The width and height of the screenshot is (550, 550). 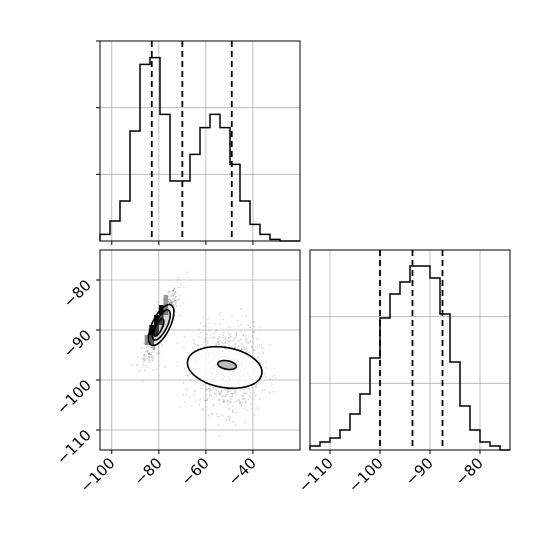 What do you see at coordinates (98, 475) in the screenshot?
I see `joint-xtick-label: −100` at bounding box center [98, 475].